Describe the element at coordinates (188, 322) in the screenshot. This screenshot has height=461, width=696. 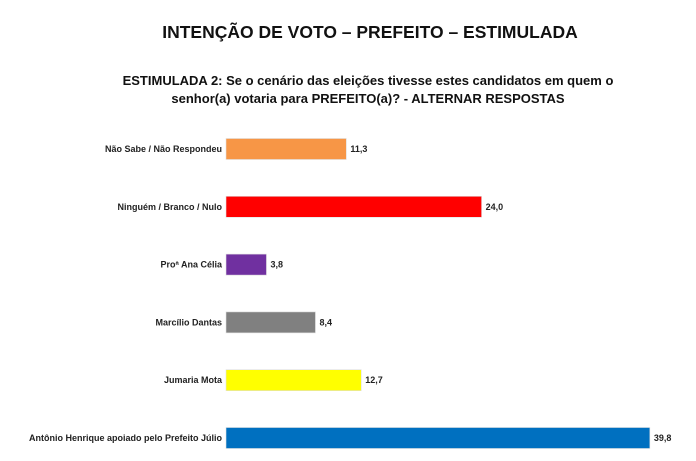
I see `category-label: Marcílio Dantas` at that location.